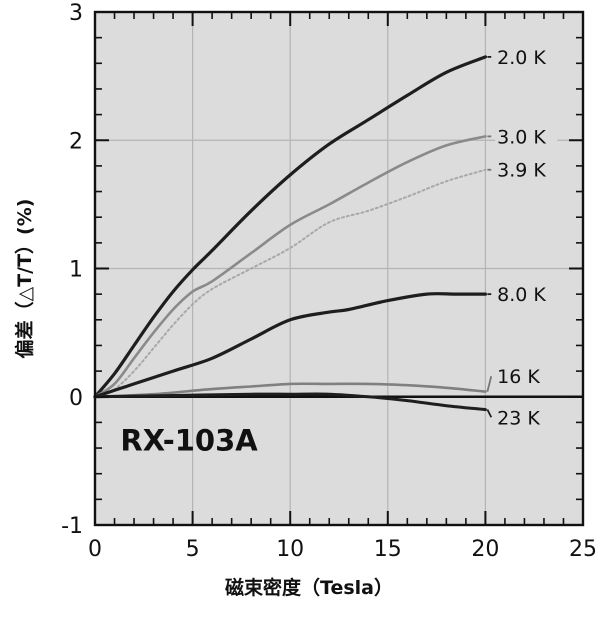 The image size is (600, 623). I want to click on y-tick-label: -1, so click(72, 526).